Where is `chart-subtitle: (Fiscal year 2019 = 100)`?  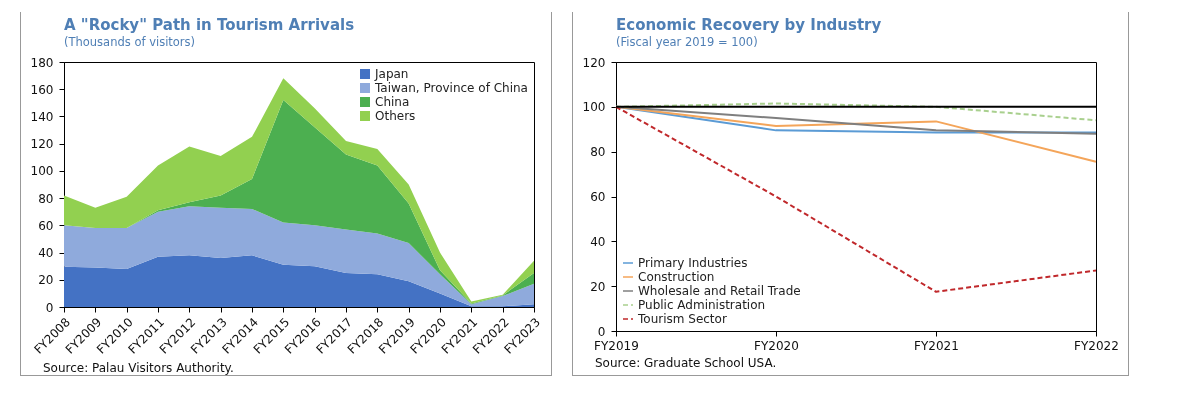
chart-subtitle: (Fiscal year 2019 = 100) is located at coordinates (687, 41).